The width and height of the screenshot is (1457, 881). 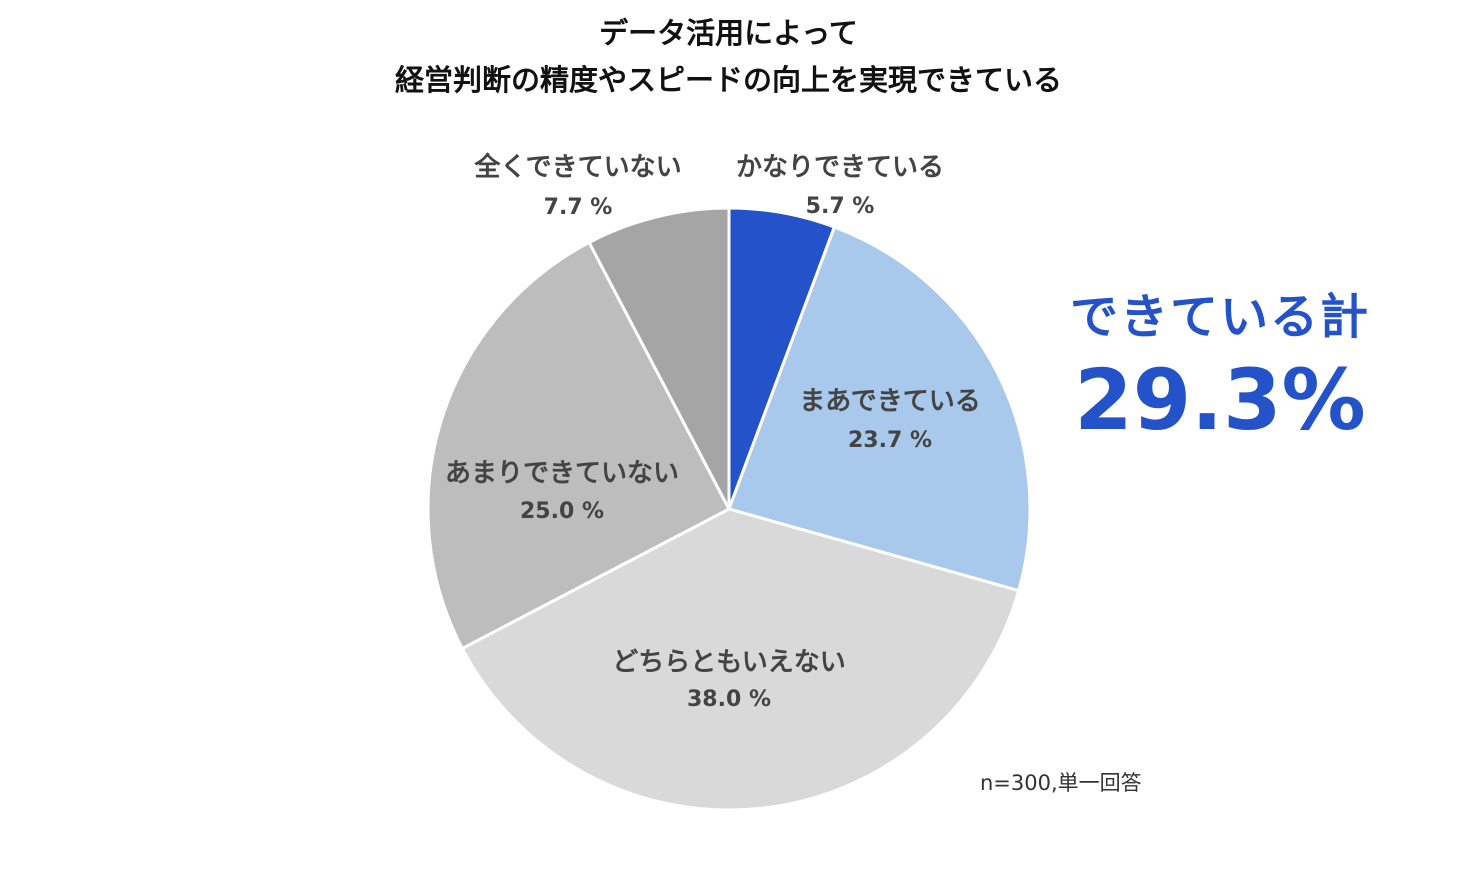 What do you see at coordinates (729, 699) in the screenshot?
I see `slice-value-label: 38.0 %` at bounding box center [729, 699].